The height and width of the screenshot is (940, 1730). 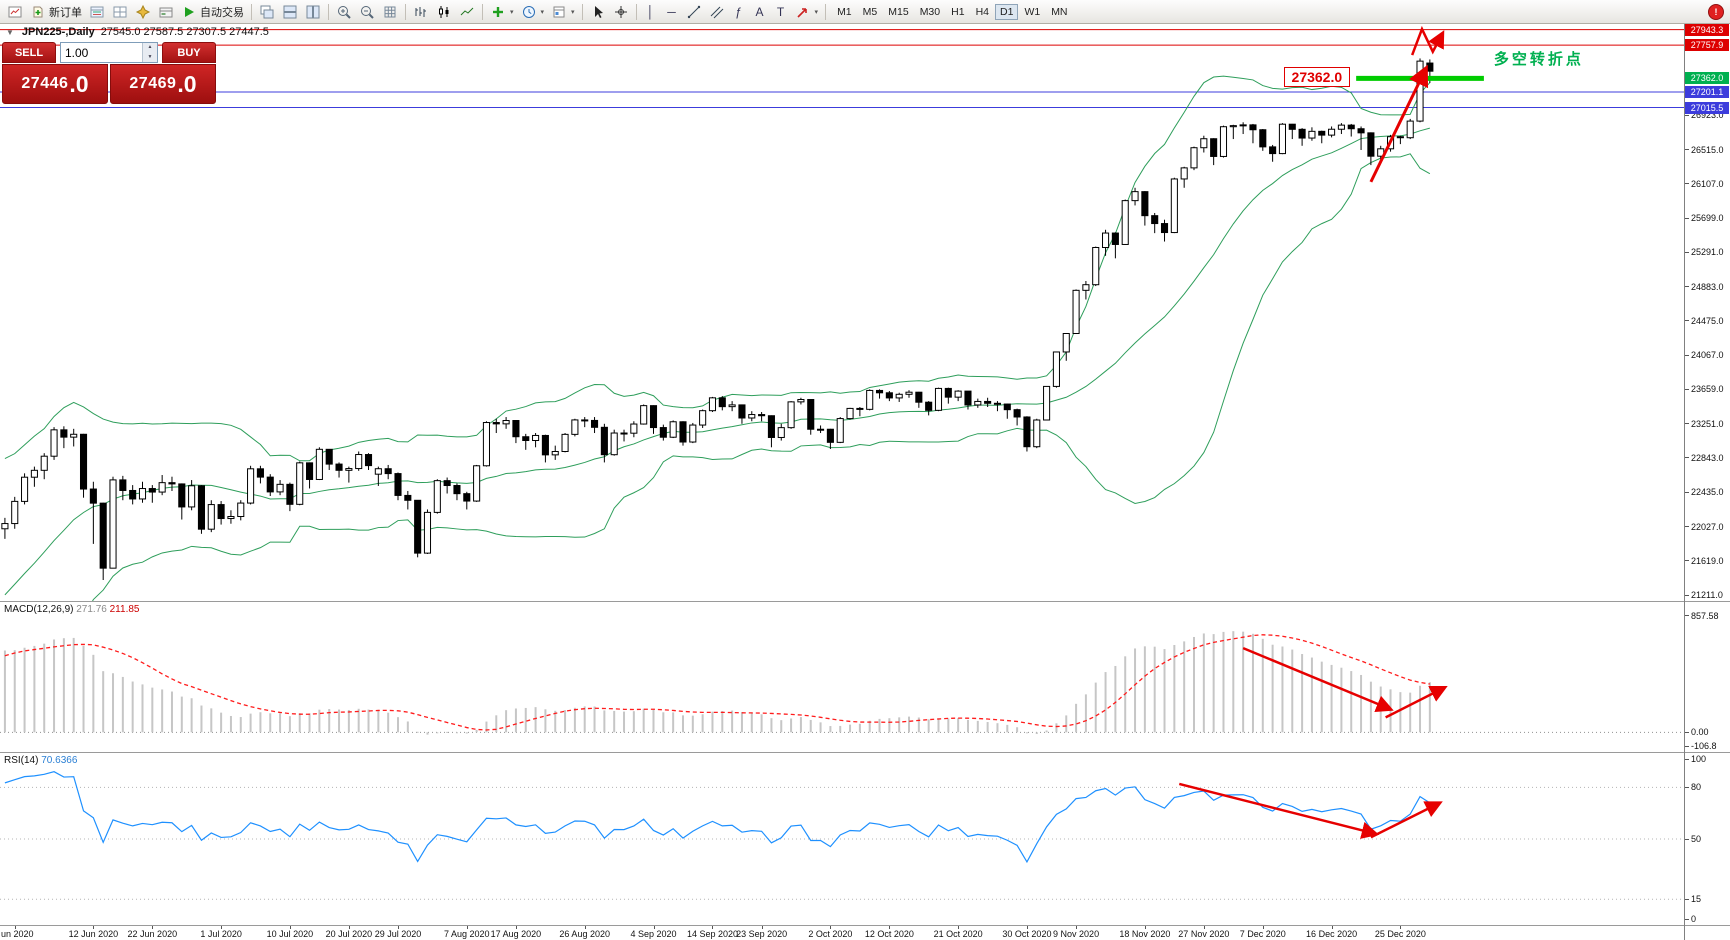 What do you see at coordinates (267, 12) in the screenshot?
I see `cascade-windows-button` at bounding box center [267, 12].